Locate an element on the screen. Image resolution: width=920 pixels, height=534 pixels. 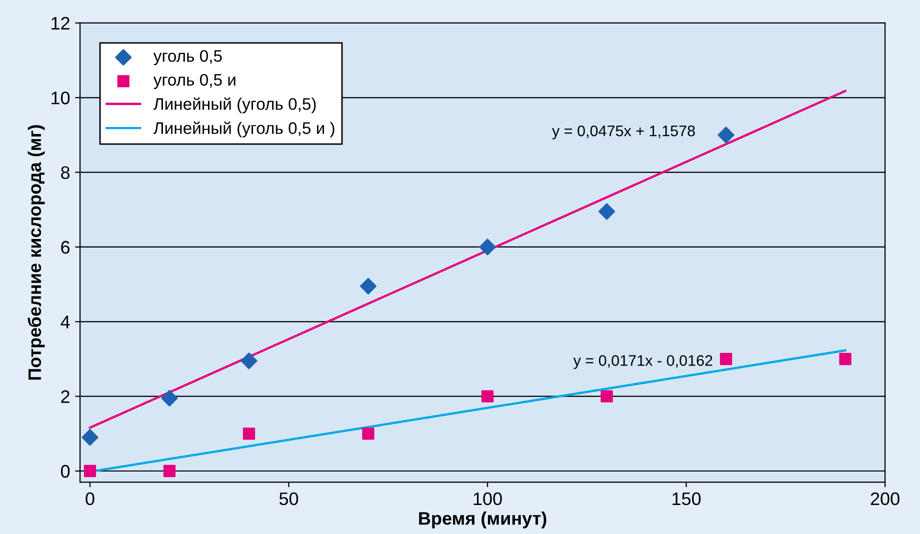
y-tick-label: 8 is located at coordinates (65, 173).